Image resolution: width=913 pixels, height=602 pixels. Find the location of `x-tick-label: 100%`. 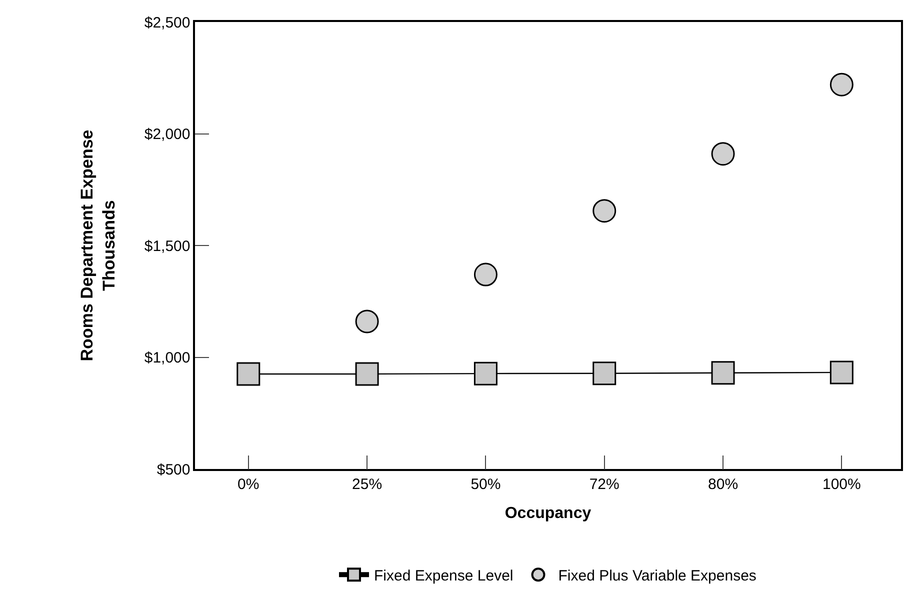

x-tick-label: 100% is located at coordinates (841, 484).